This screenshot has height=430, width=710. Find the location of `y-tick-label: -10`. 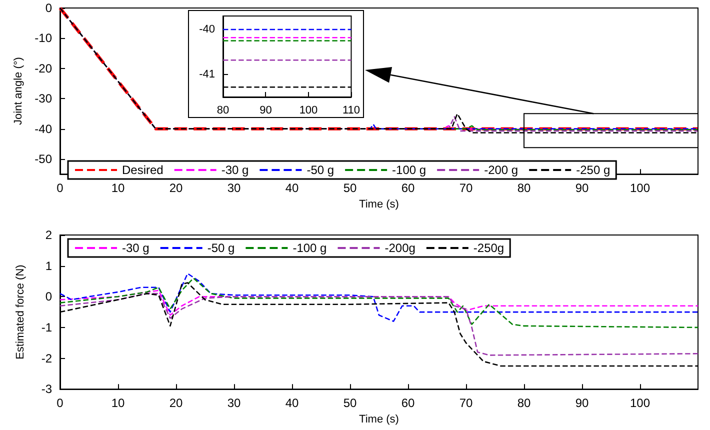

y-tick-label: -10 is located at coordinates (43, 38).